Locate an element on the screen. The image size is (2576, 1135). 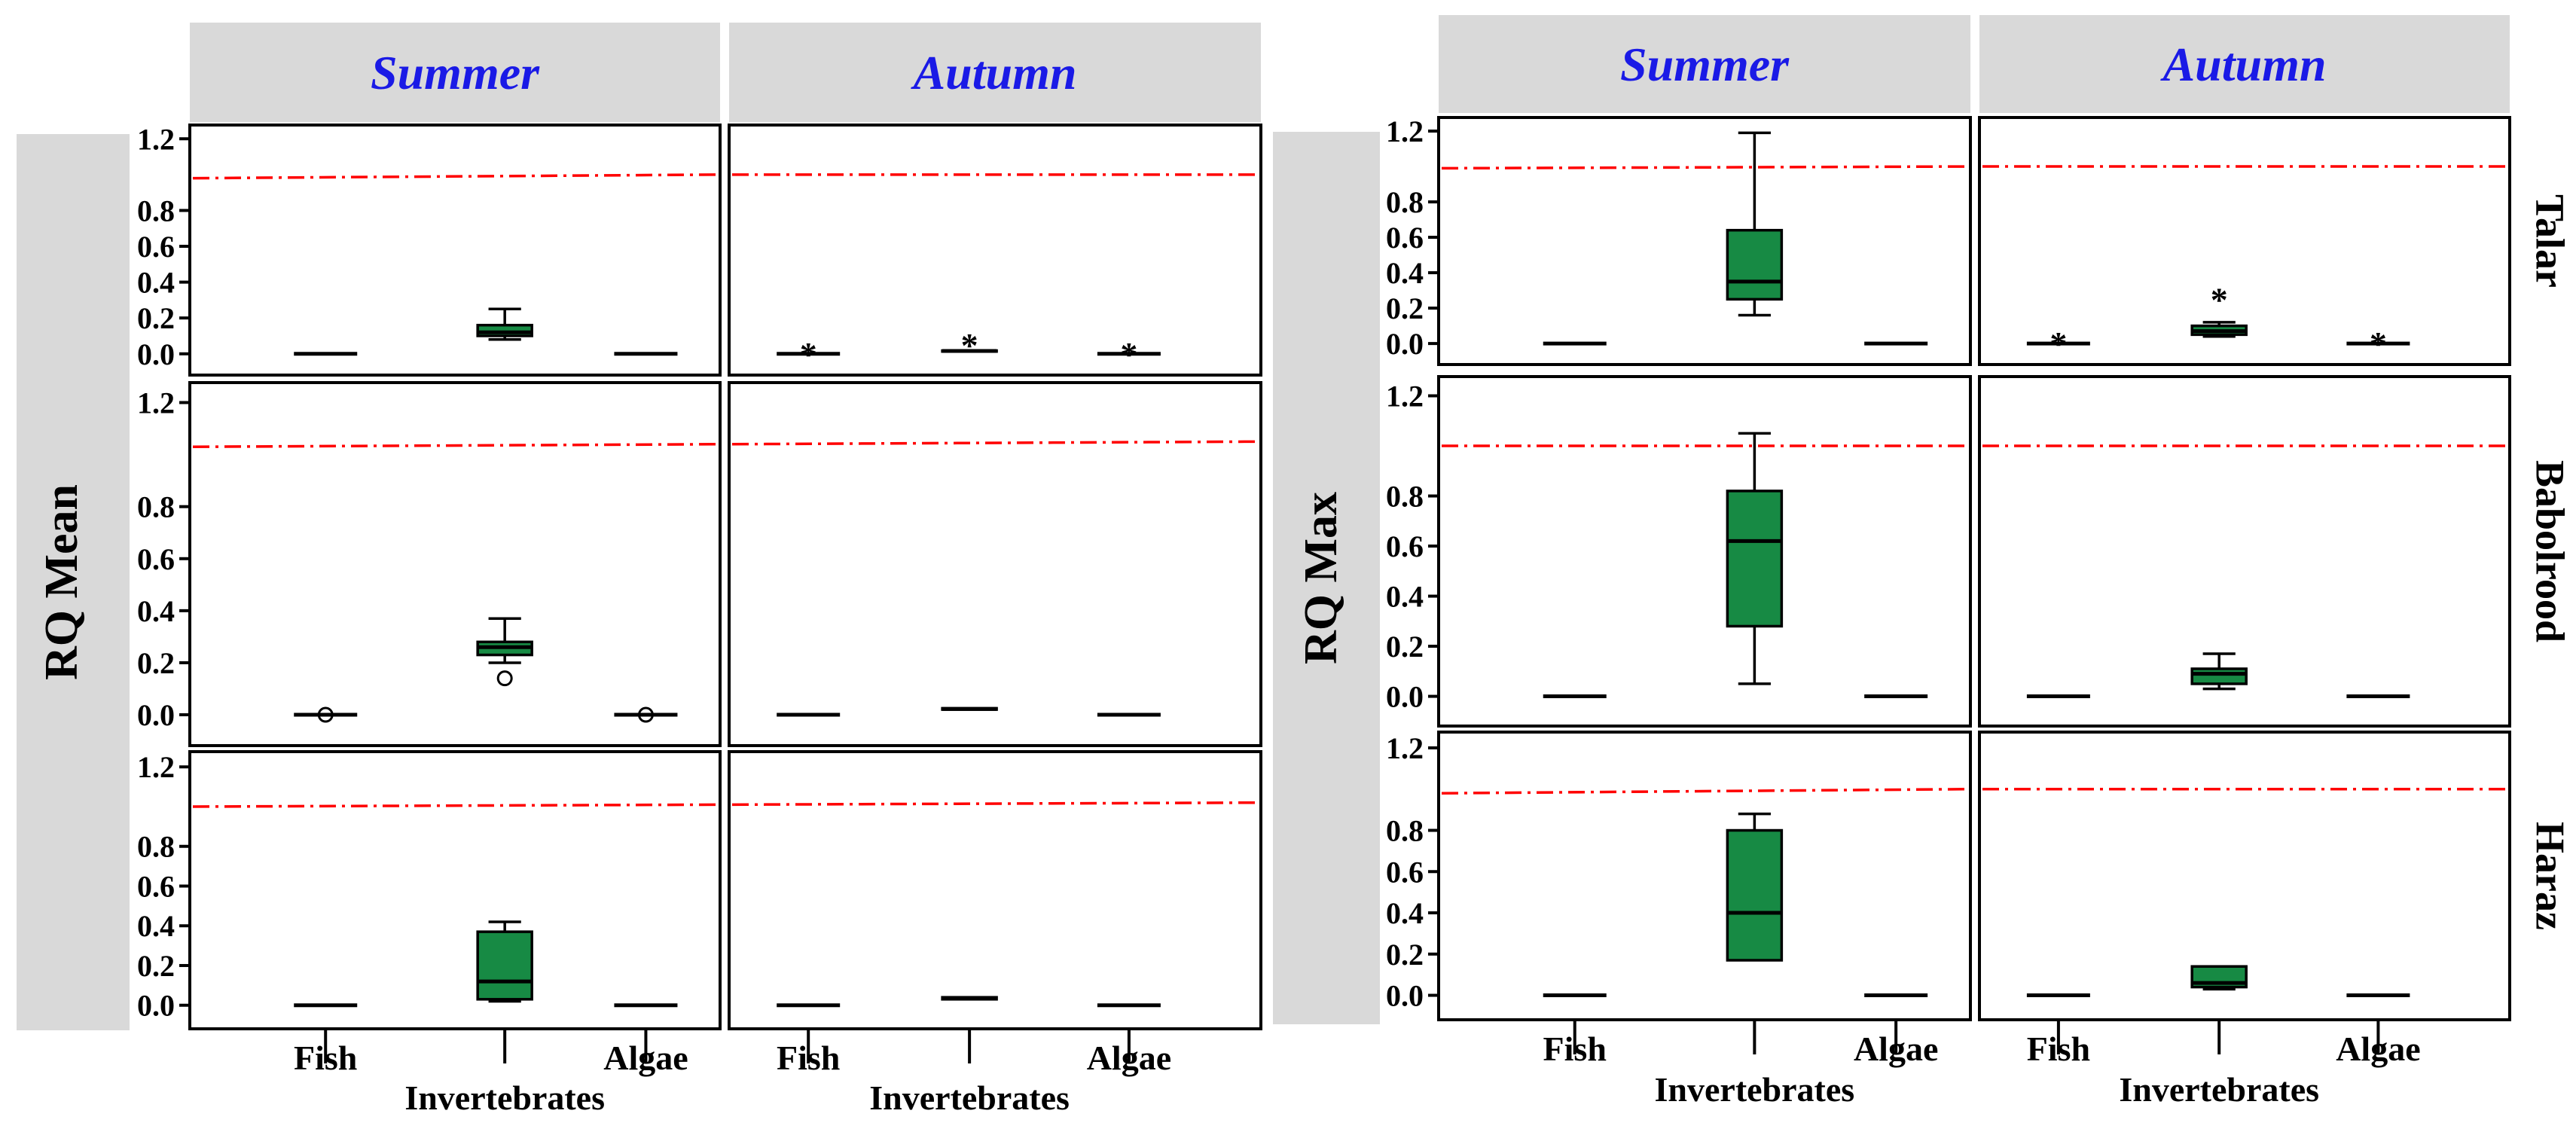
row-label-haraz: Haraz is located at coordinates (2551, 876).